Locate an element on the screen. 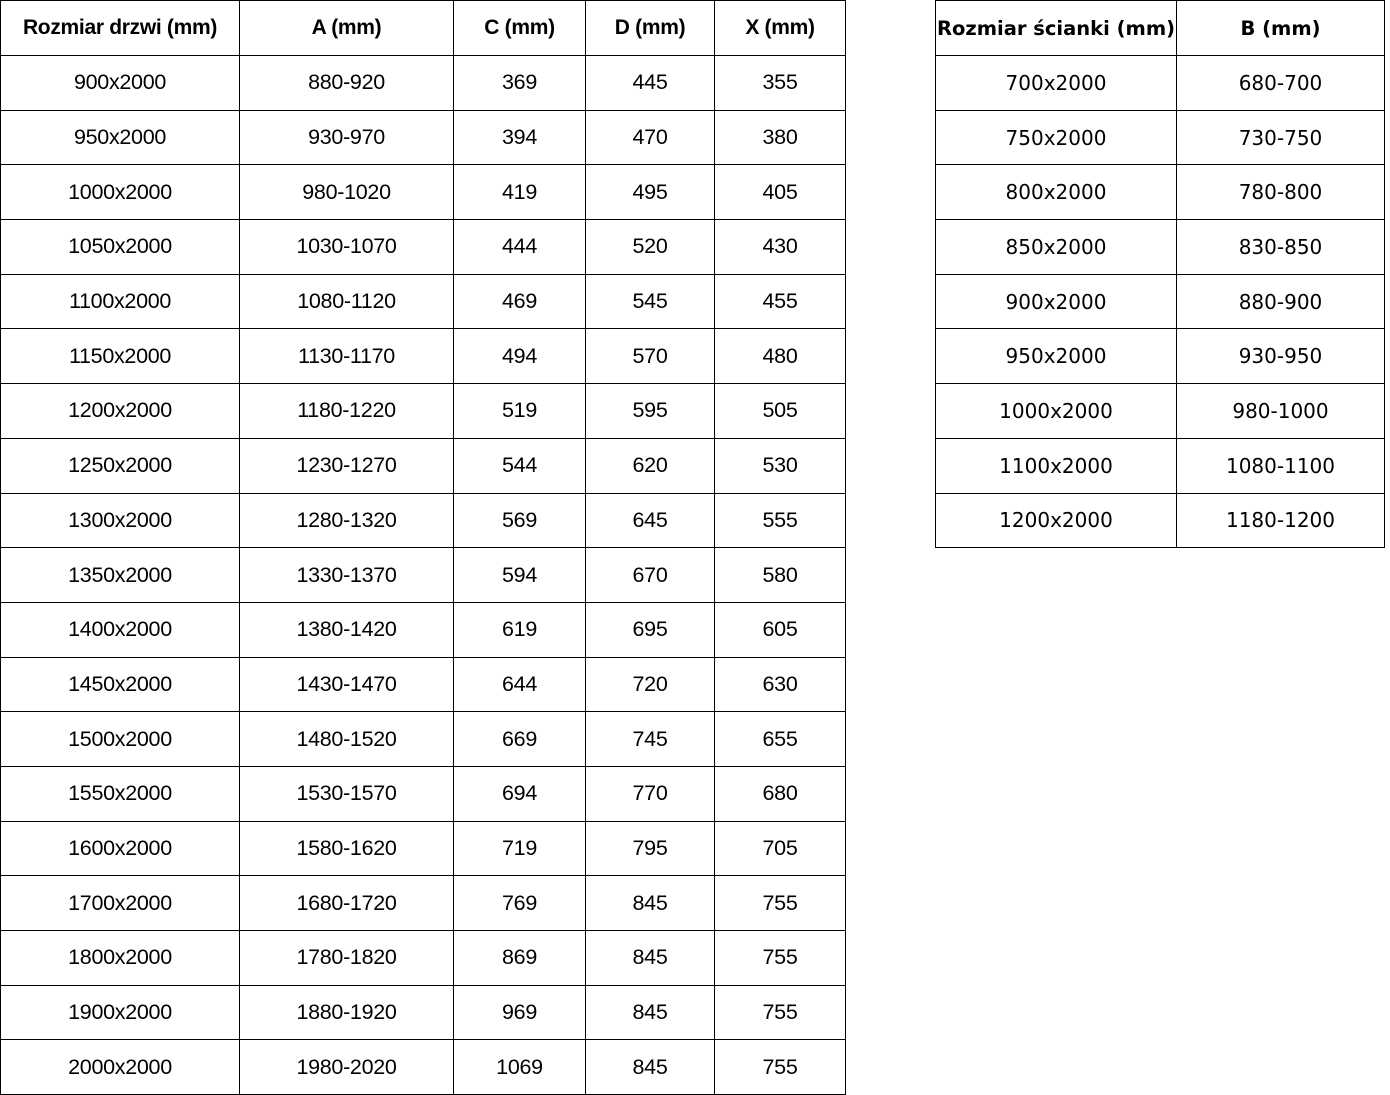 The height and width of the screenshot is (1095, 1390). door-column-header-2: C (mm) is located at coordinates (519, 28).